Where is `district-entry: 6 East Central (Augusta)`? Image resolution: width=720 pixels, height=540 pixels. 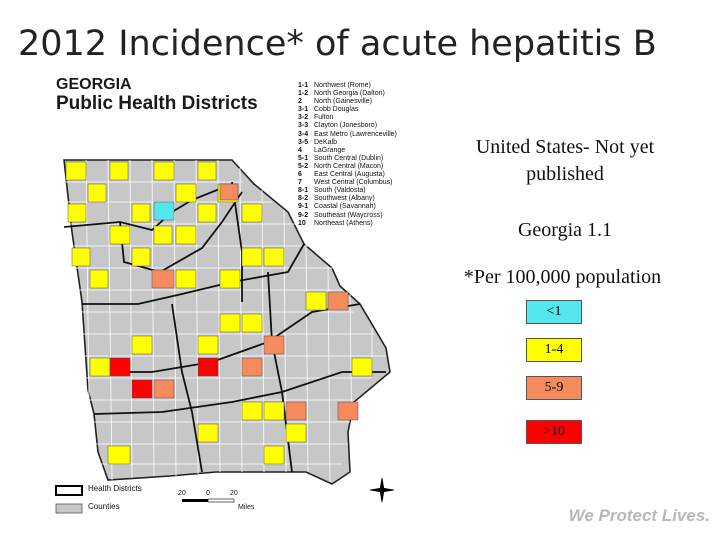 district-entry: 6 East Central (Augusta) is located at coordinates (341, 175).